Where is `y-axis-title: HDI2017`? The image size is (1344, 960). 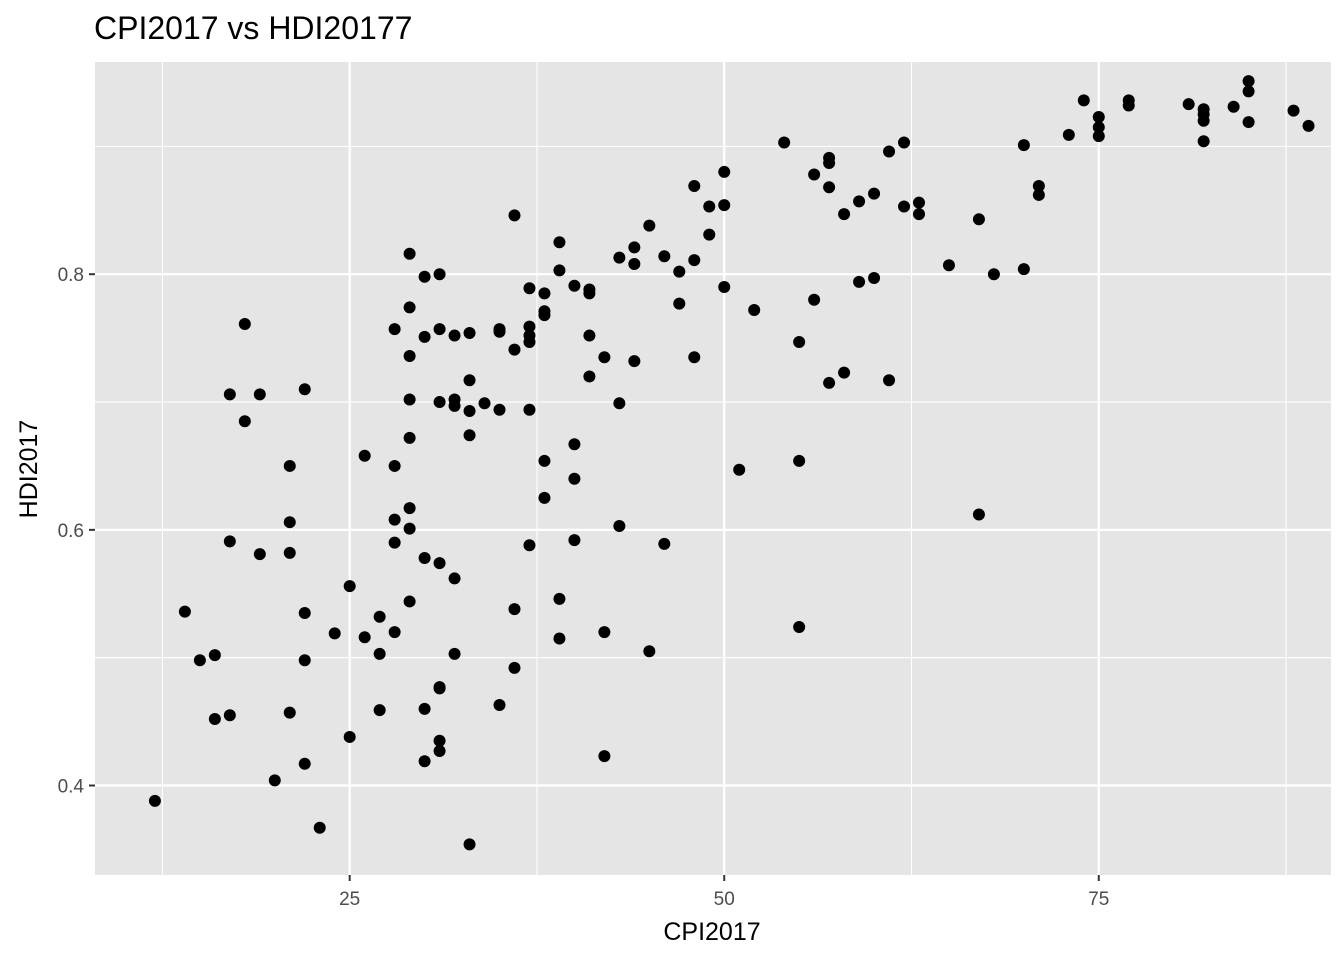 y-axis-title: HDI2017 is located at coordinates (29, 469).